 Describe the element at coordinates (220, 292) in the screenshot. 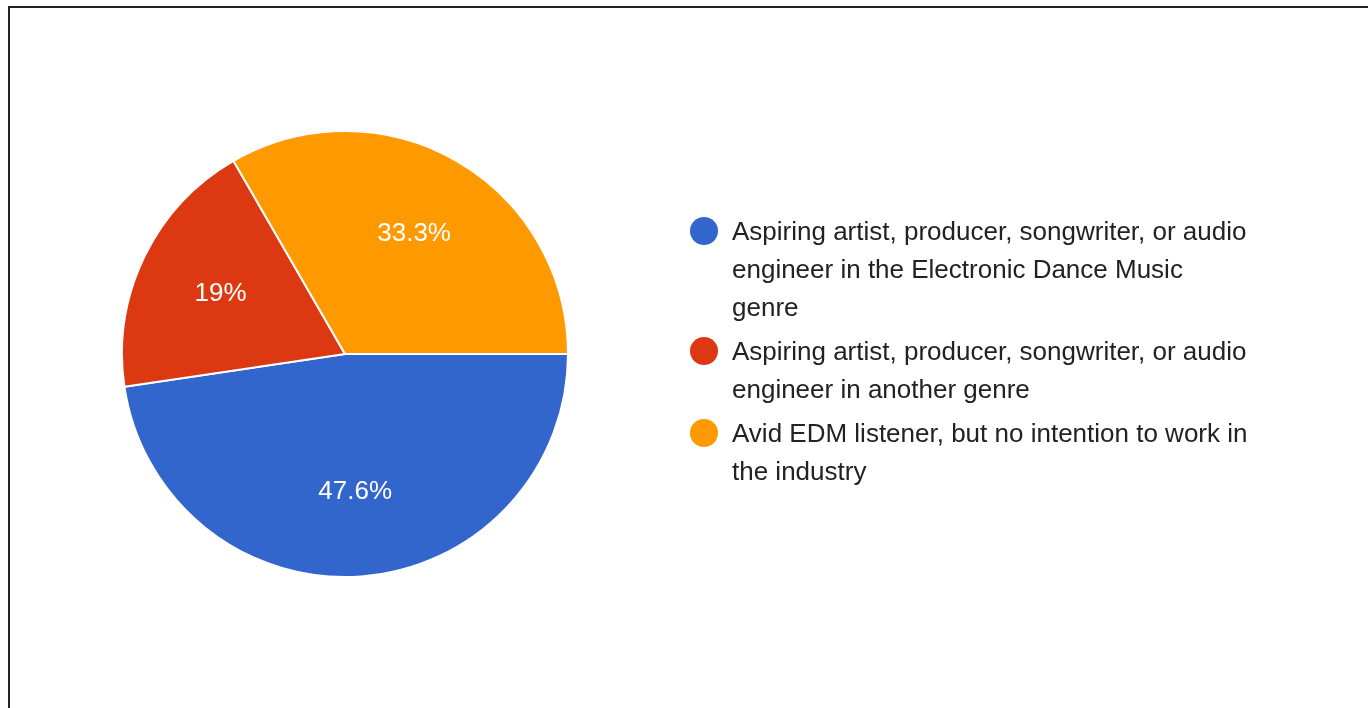

I see `data-label: 19%` at that location.